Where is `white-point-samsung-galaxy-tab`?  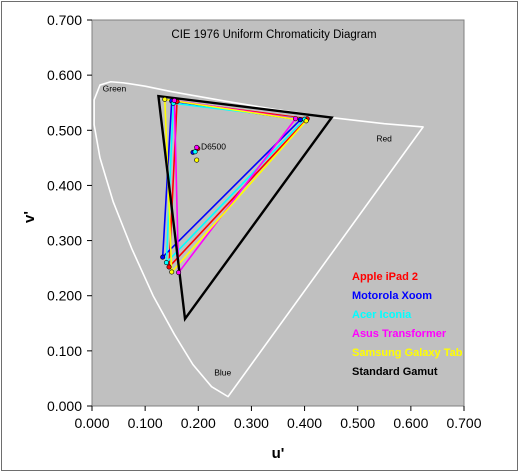 white-point-samsung-galaxy-tab is located at coordinates (197, 160).